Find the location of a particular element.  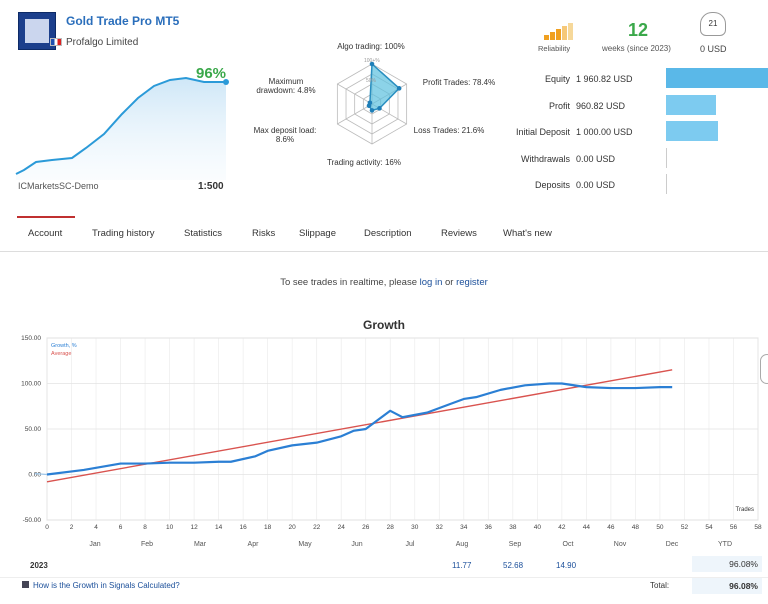

growth-calc-link: How is the Growth in Signals Calculated? is located at coordinates (101, 585).